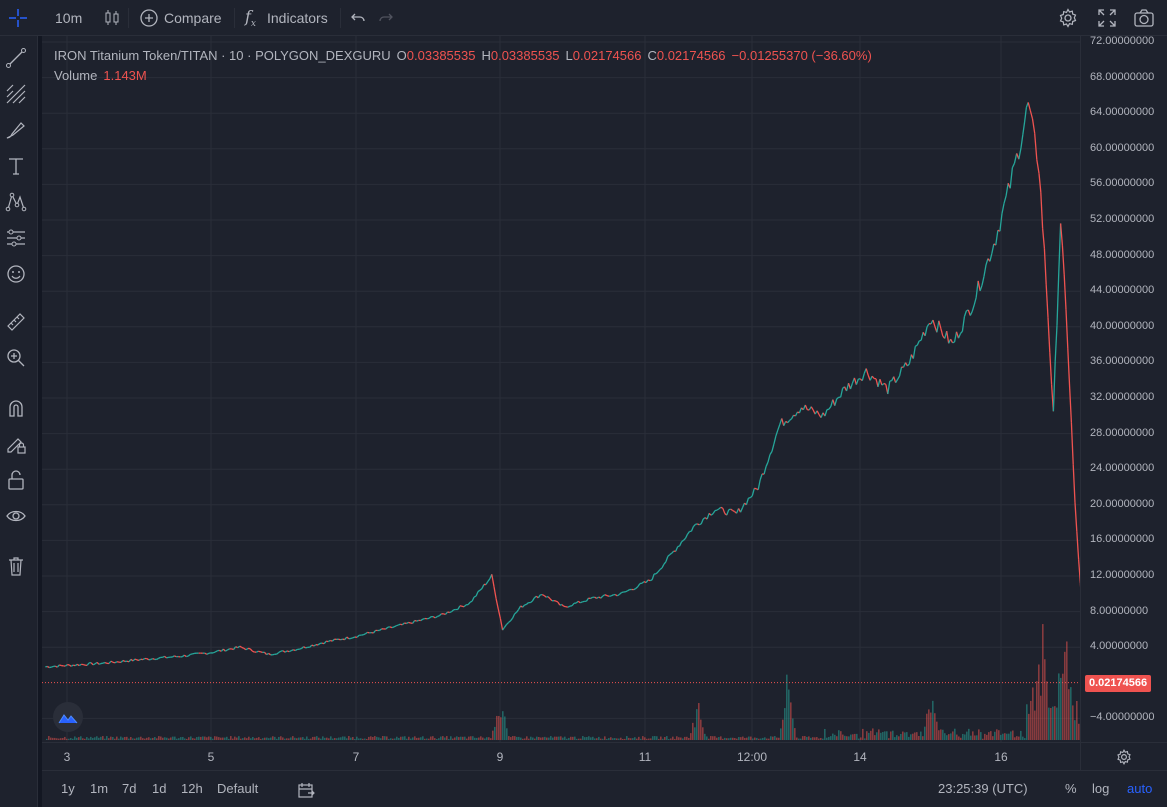 The width and height of the screenshot is (1167, 807). I want to click on percent-toggle: %, so click(1071, 788).